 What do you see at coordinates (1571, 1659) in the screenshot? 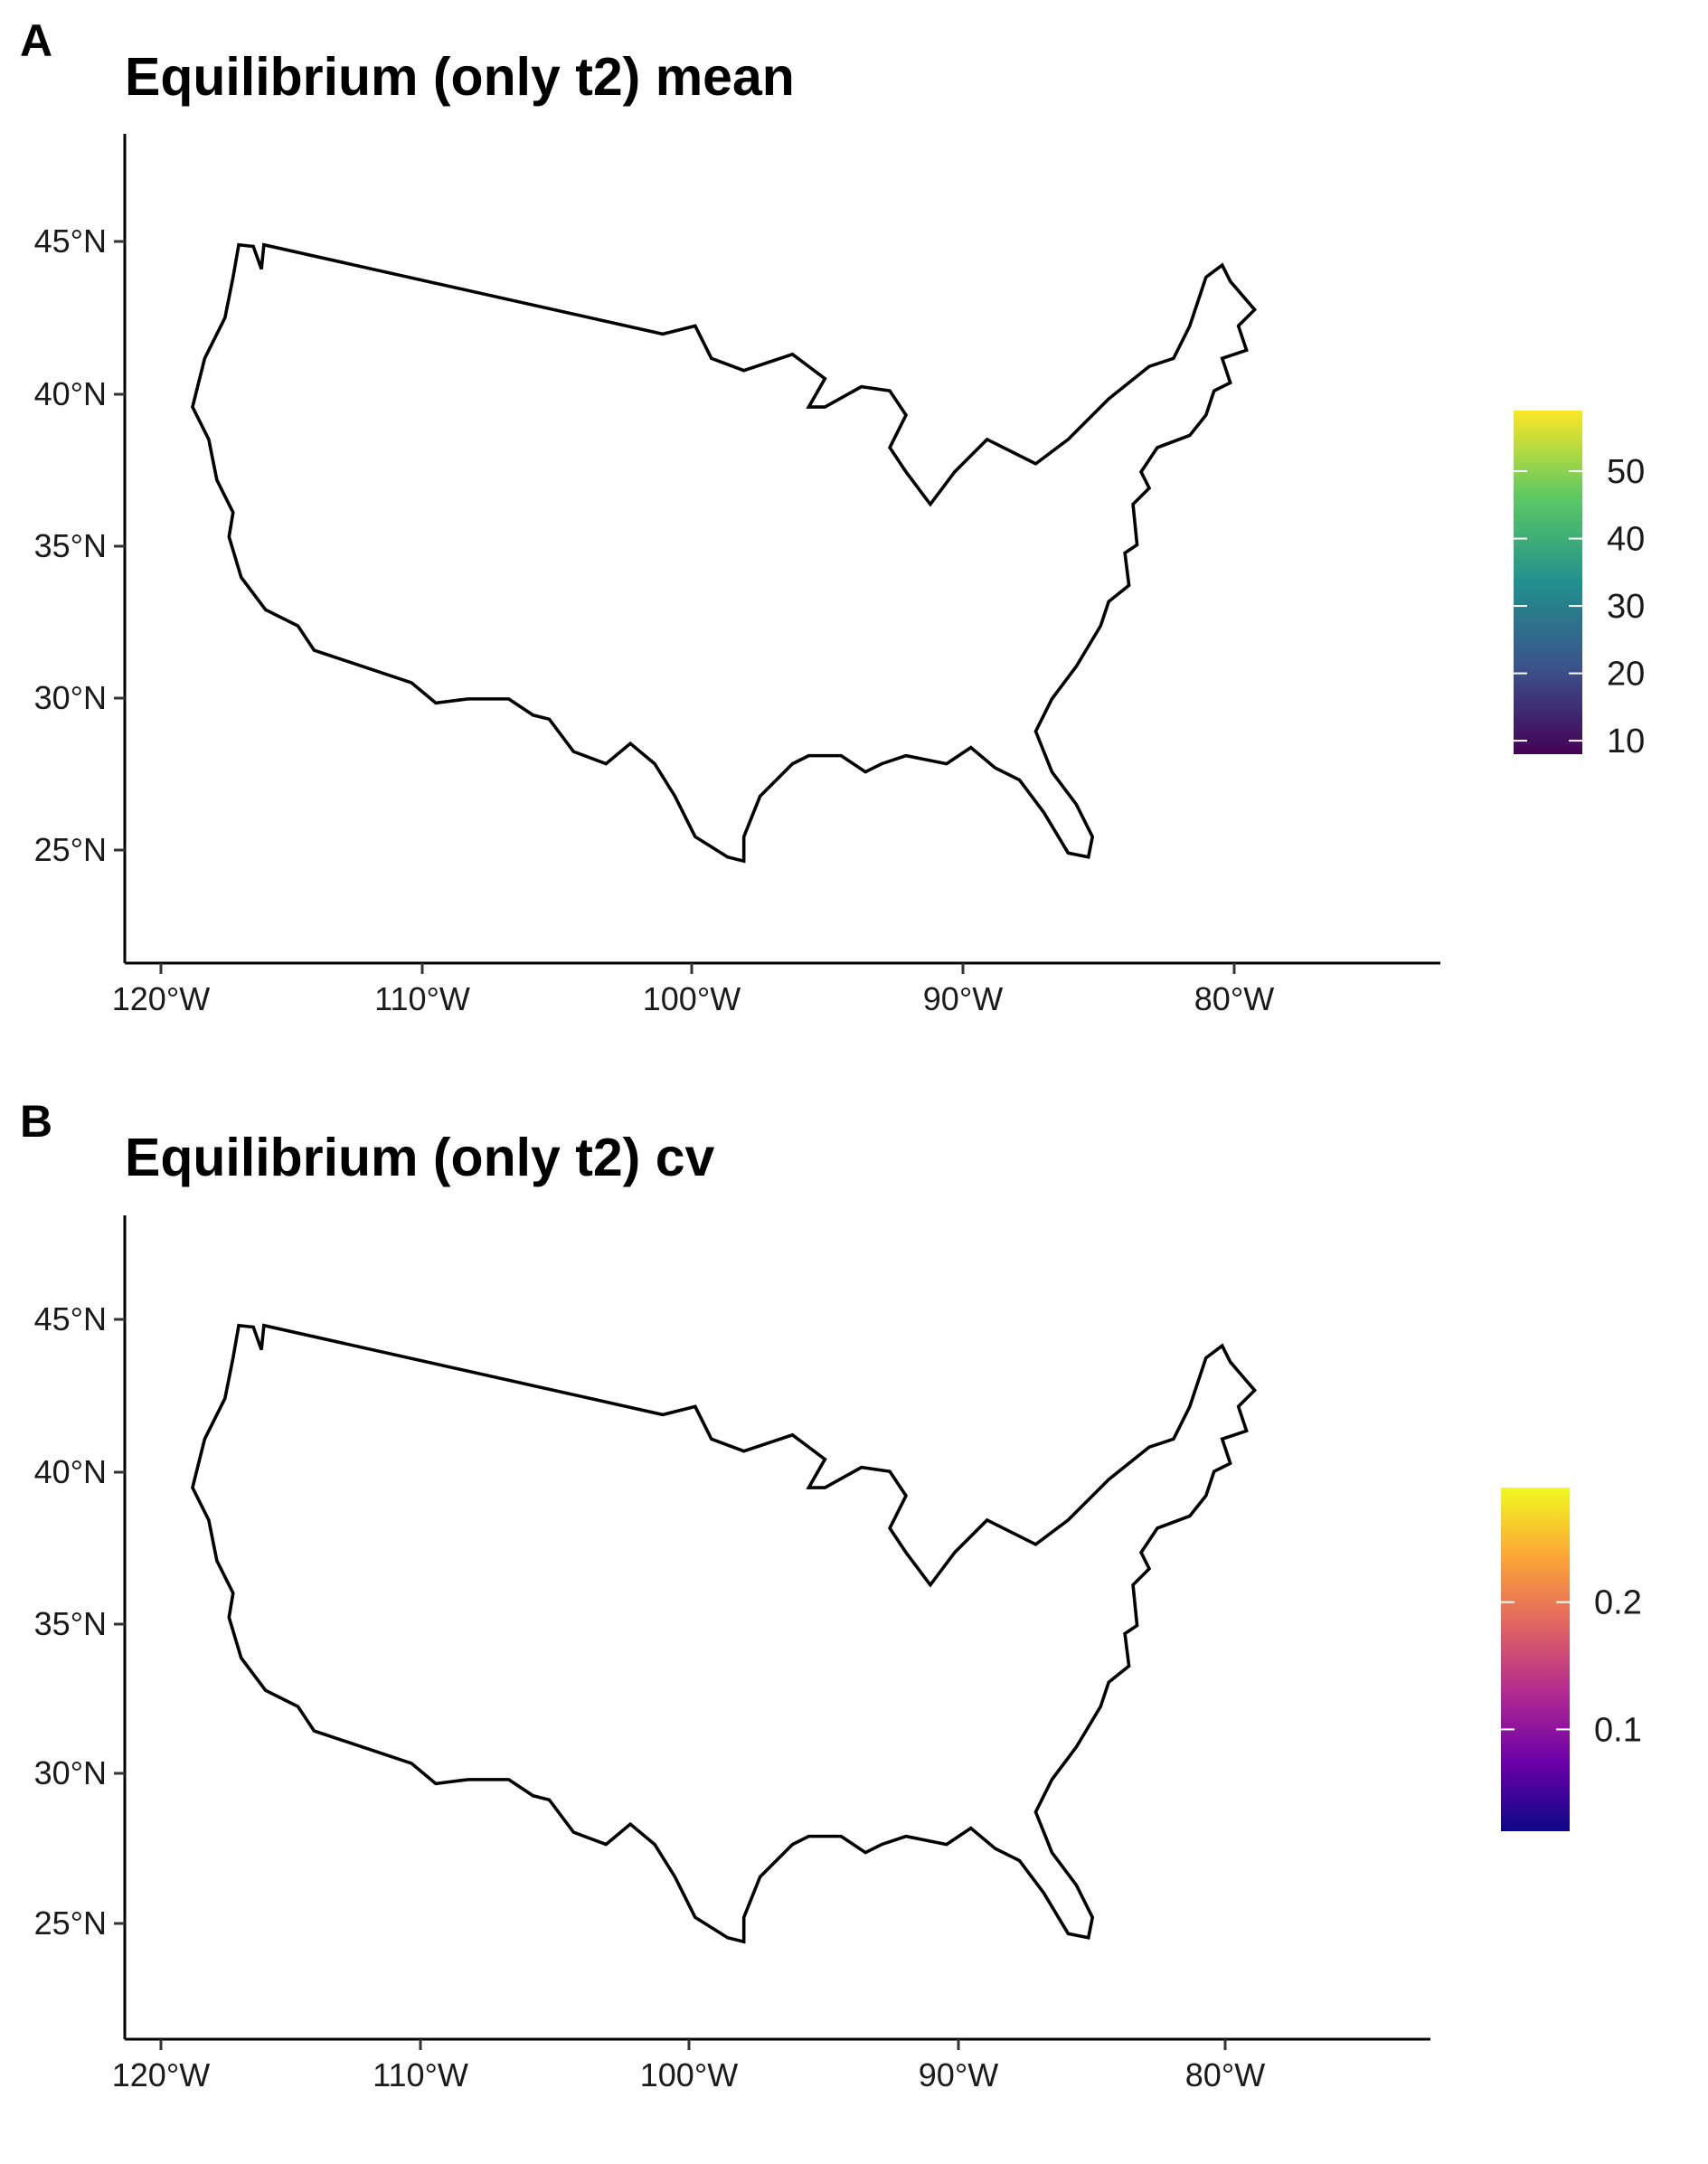
I see `legend-b: 0.2 0.1` at bounding box center [1571, 1659].